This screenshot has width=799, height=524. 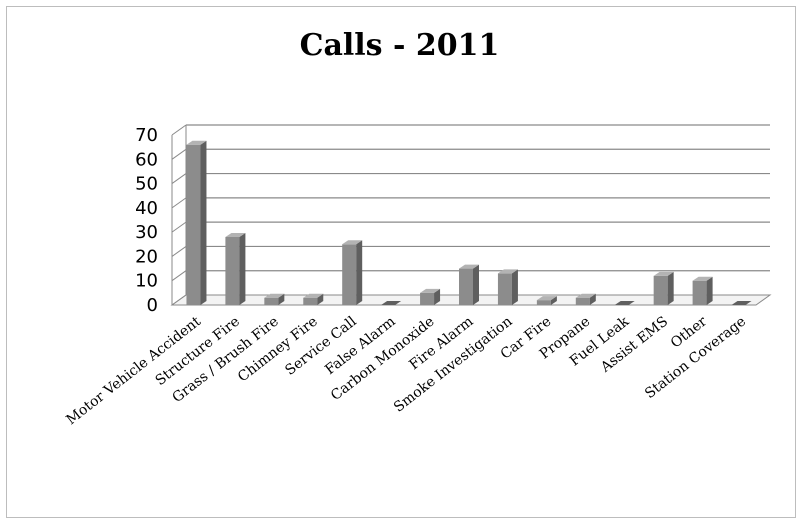 I want to click on x-tick-label: Assist EMS, so click(x=634, y=345).